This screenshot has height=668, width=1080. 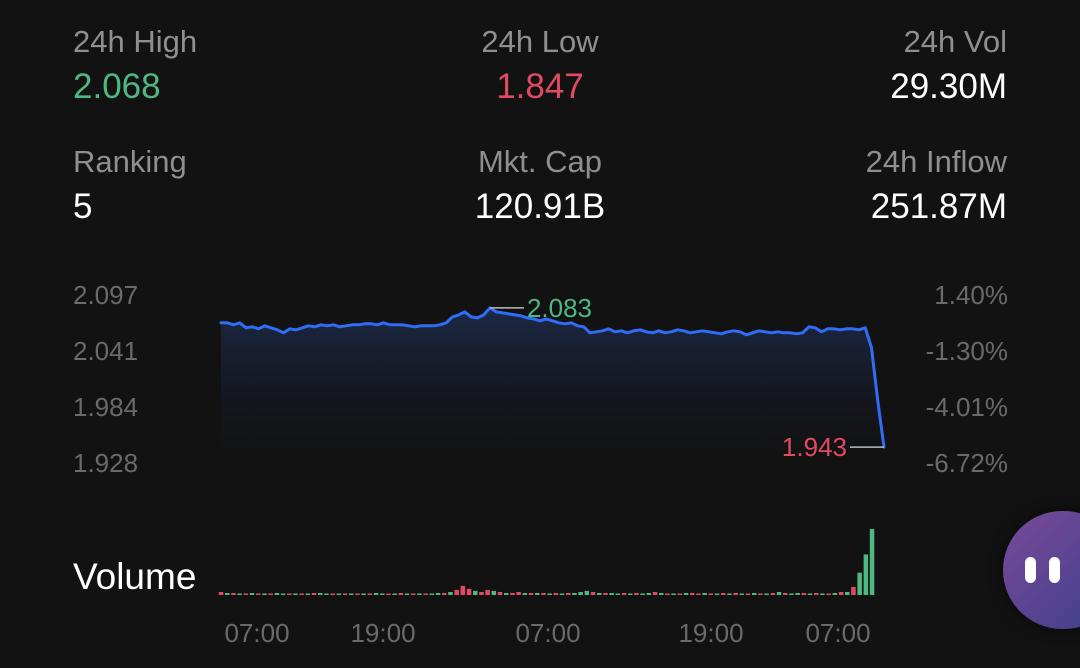 I want to click on stat-label: 24h Inflow, so click(x=936, y=161).